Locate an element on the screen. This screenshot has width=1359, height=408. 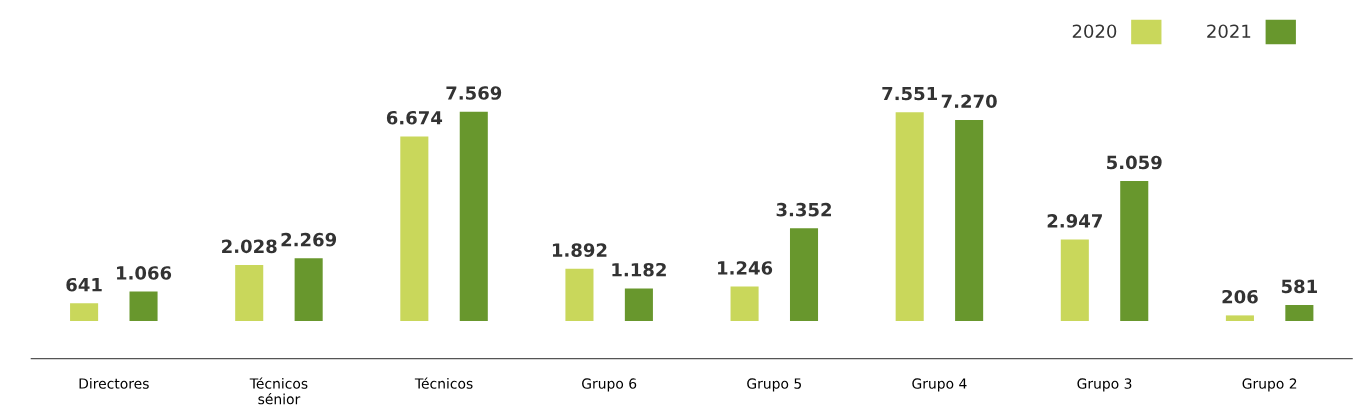
x-tick-label: Técnicos sénior is located at coordinates (278, 391).